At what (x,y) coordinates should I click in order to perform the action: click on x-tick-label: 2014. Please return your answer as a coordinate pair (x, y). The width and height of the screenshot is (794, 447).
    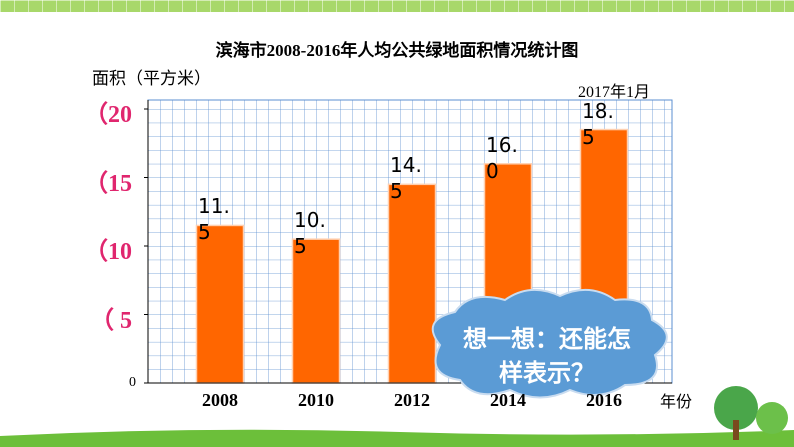
    Looking at the image, I should click on (508, 400).